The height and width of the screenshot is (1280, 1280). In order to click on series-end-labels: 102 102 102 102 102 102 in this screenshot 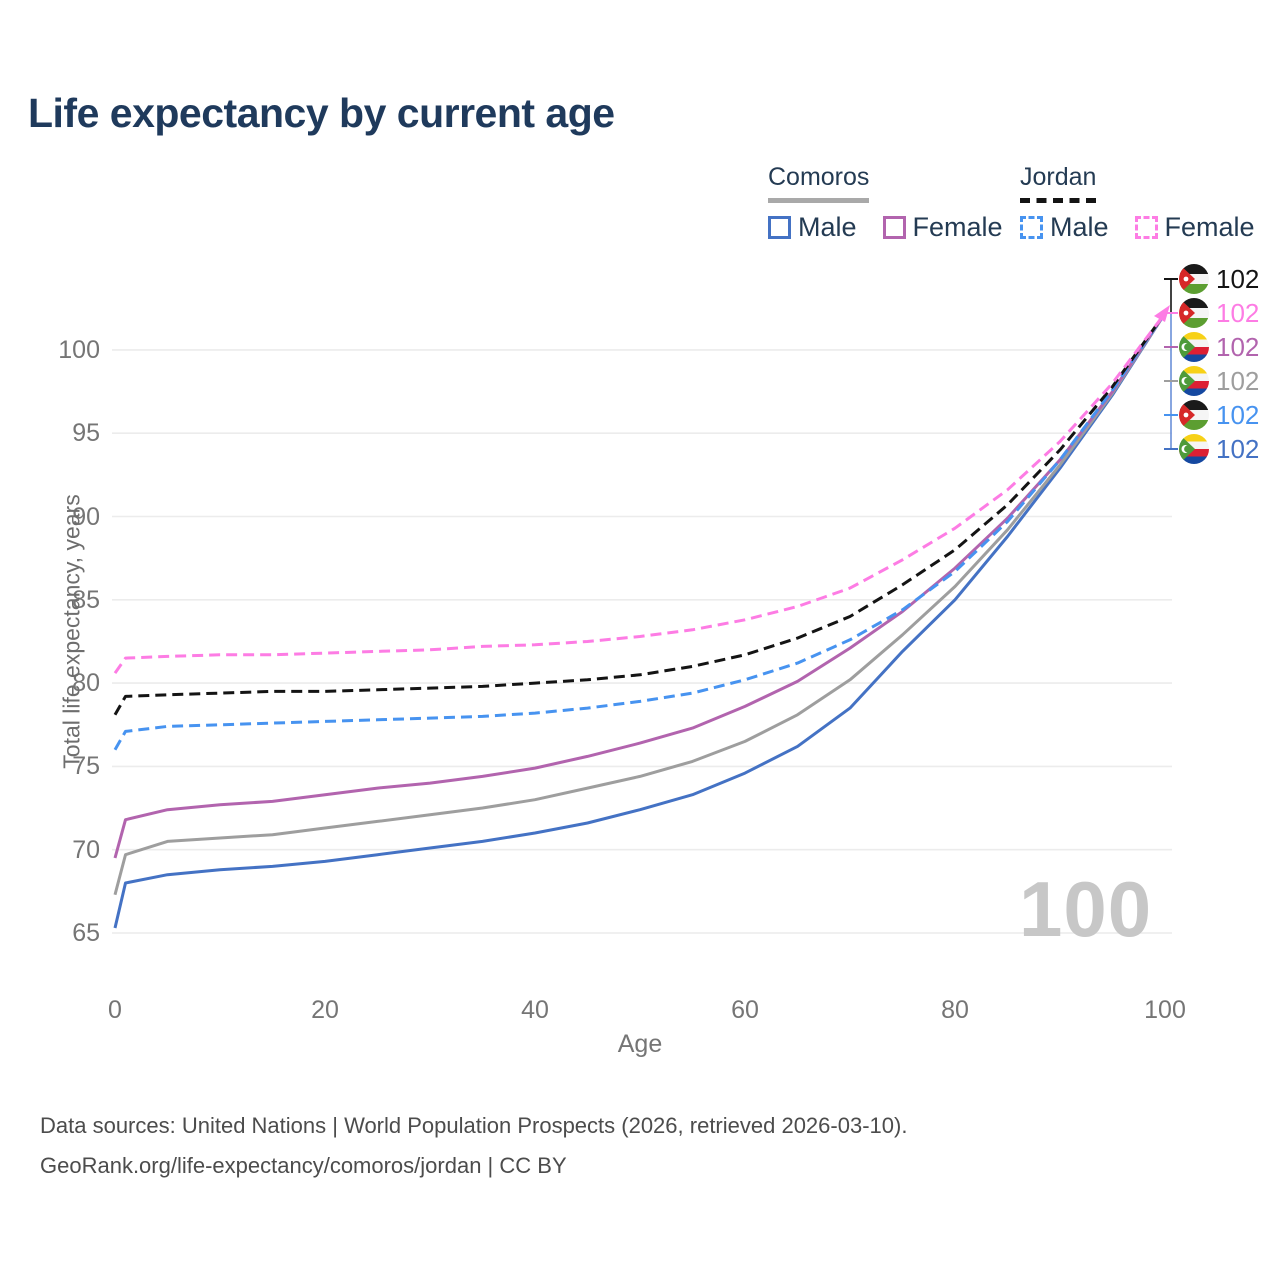, I will do `click(1219, 364)`.